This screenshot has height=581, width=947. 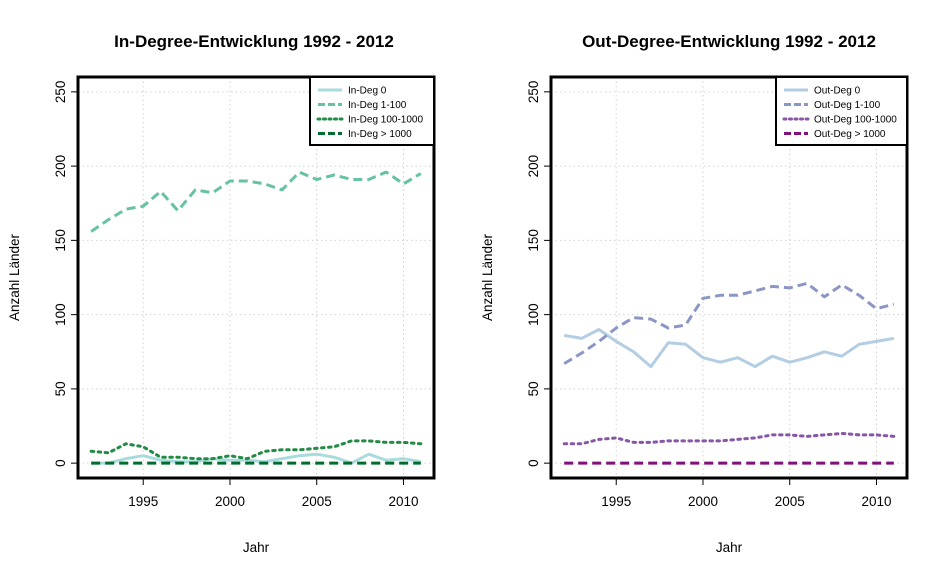 I want to click on legend-label: Out-Deg 1-100, so click(x=847, y=105).